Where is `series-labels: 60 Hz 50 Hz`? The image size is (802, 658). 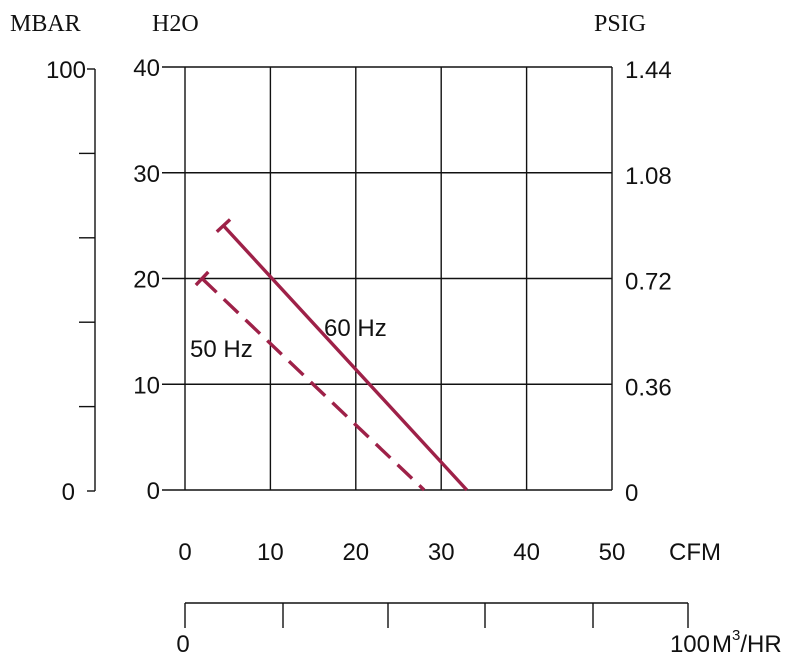
series-labels: 60 Hz 50 Hz is located at coordinates (288, 339).